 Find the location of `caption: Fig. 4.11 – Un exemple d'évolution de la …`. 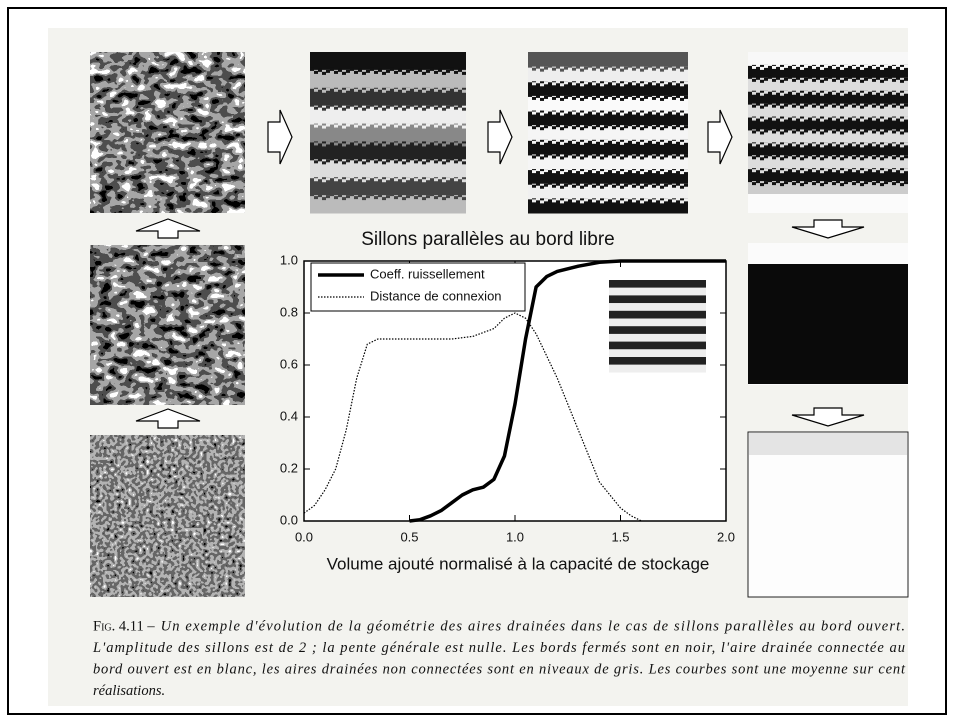

caption: Fig. 4.11 – Un exemple d'évolution de la … is located at coordinates (499, 658).